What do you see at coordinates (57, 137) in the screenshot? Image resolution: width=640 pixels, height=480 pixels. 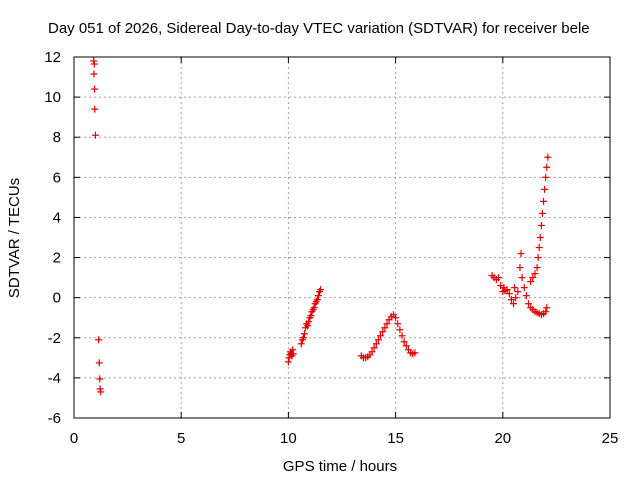 I see `y-tick-label: 8` at bounding box center [57, 137].